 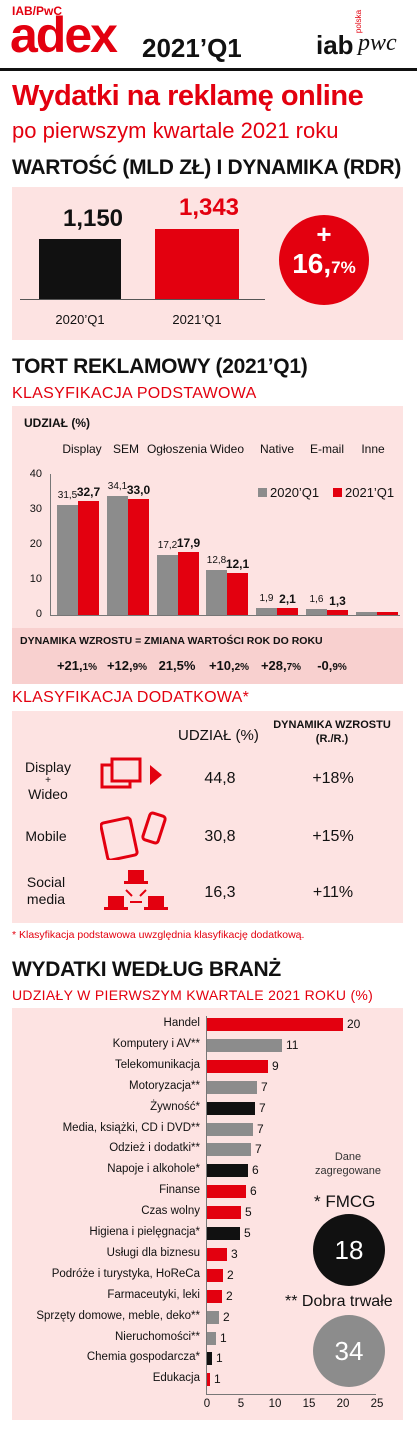 I want to click on share-label-native-2020: 1,9, so click(x=266, y=598).